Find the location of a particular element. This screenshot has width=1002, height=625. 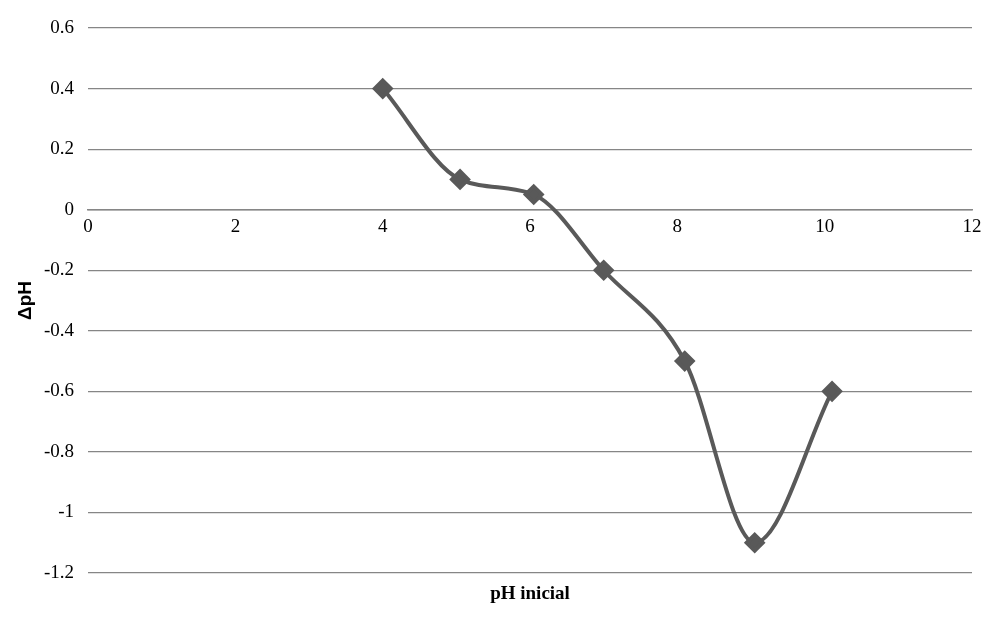

x-tick-label: 6 is located at coordinates (530, 226).